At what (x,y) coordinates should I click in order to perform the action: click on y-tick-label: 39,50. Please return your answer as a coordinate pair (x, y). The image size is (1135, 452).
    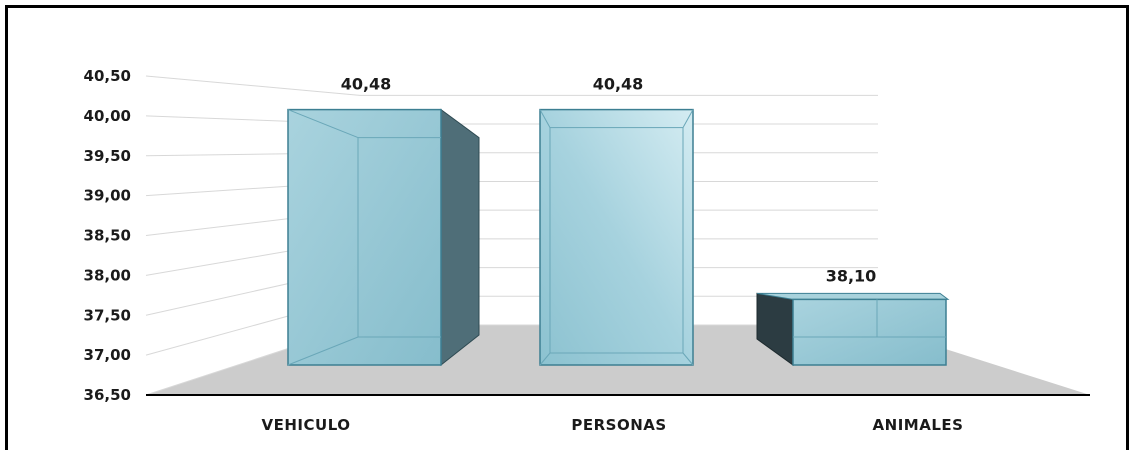
    Looking at the image, I should click on (107, 156).